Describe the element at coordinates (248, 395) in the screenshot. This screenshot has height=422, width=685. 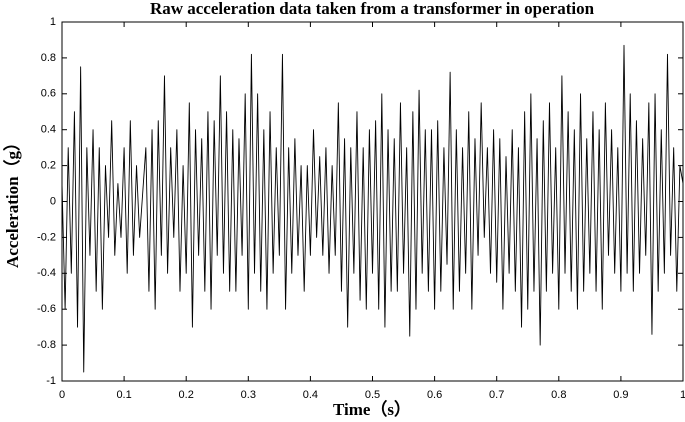
I see `x-tick-label: 0.3` at that location.